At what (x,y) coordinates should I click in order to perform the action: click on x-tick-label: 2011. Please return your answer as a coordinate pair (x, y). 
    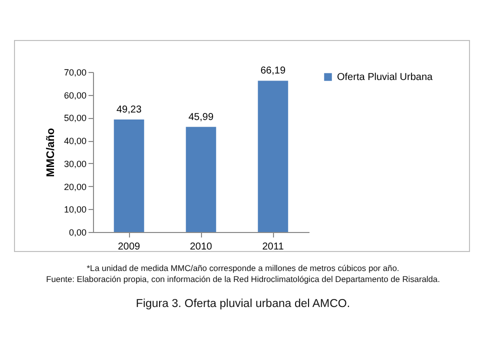
    Looking at the image, I should click on (273, 247).